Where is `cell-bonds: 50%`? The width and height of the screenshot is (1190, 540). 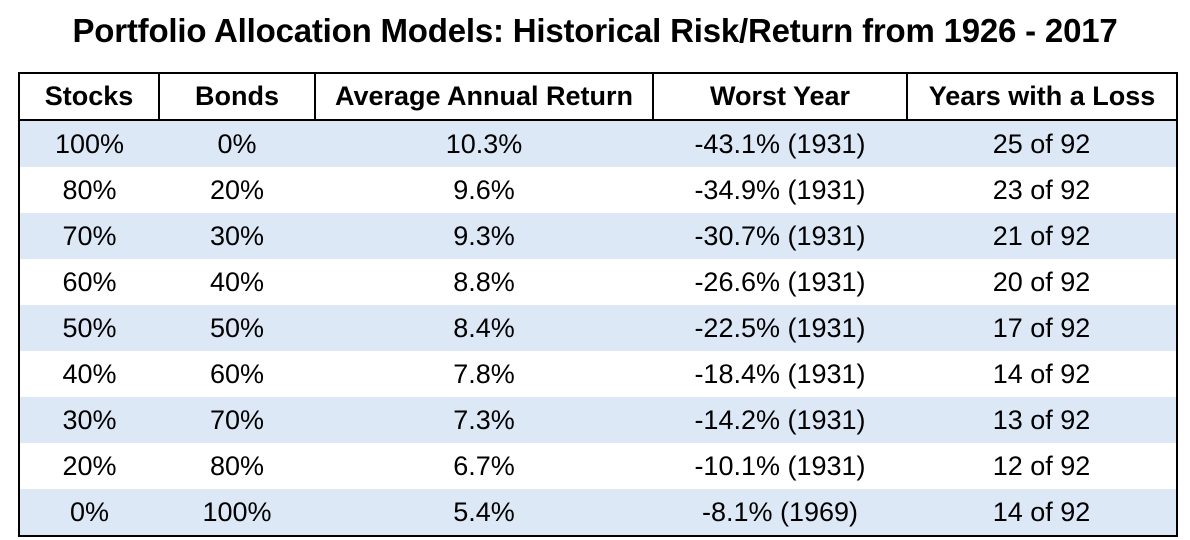
cell-bonds: 50% is located at coordinates (237, 328).